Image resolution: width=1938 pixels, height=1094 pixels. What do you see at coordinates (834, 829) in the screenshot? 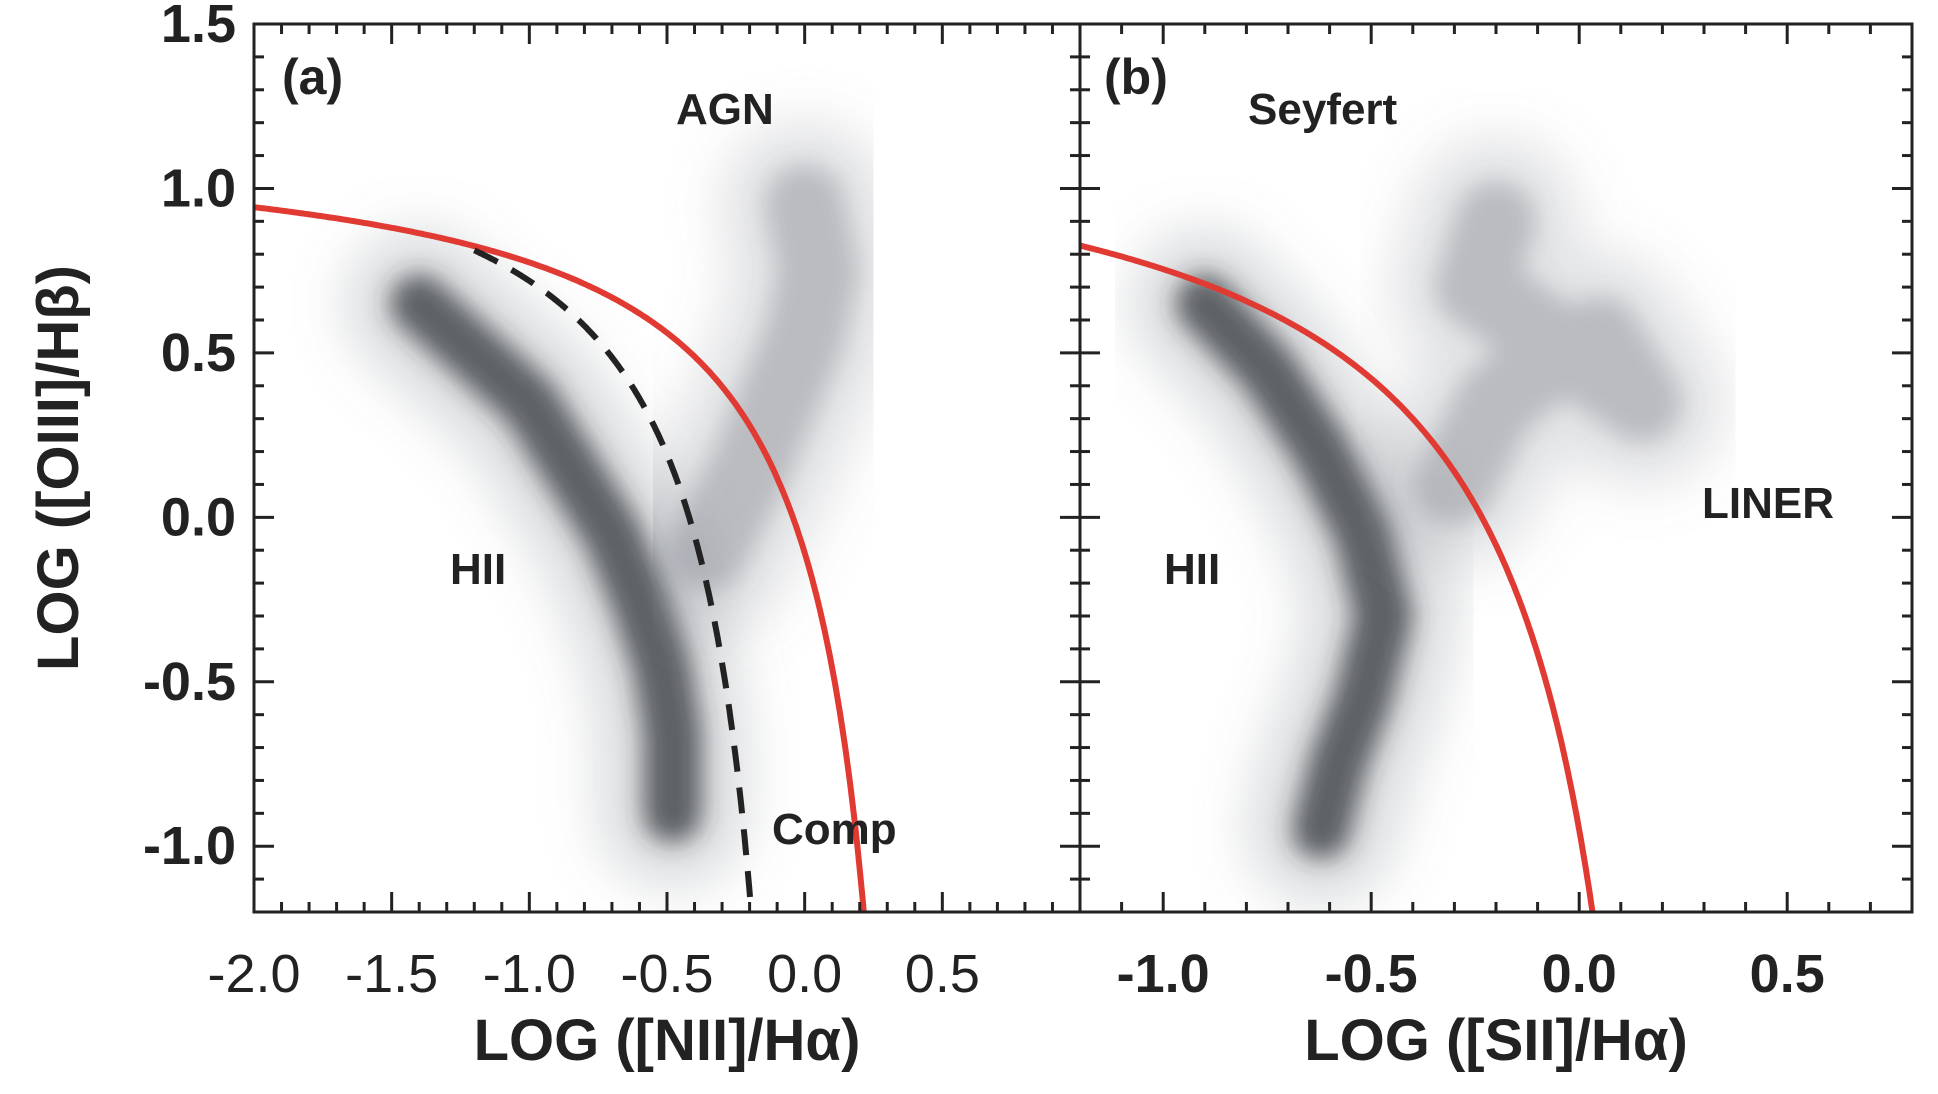
I see `annotation-comp: Comp` at bounding box center [834, 829].